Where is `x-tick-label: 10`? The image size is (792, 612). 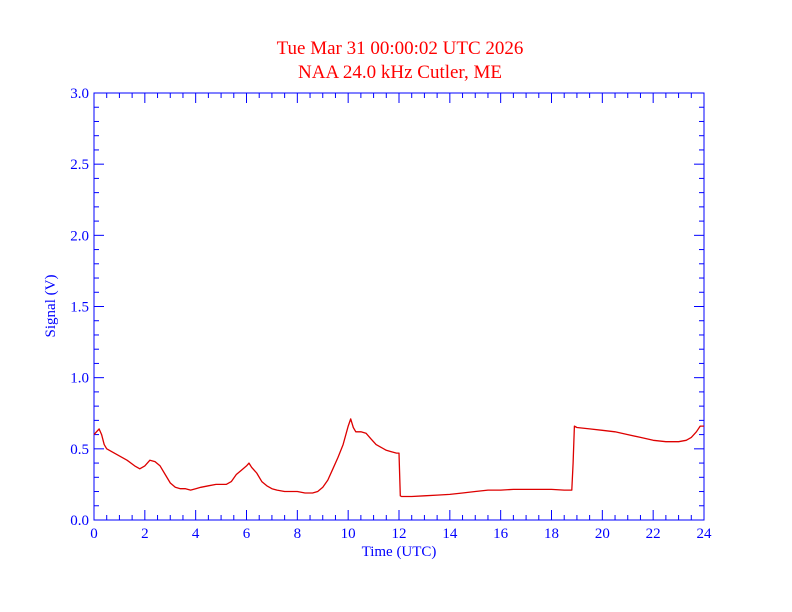 x-tick-label: 10 is located at coordinates (348, 534).